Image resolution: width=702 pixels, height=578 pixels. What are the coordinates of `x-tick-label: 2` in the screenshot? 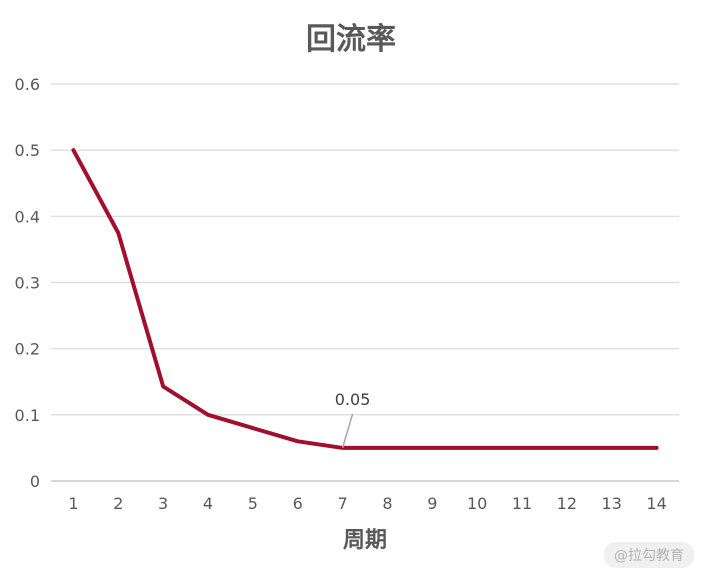 It's located at (118, 503).